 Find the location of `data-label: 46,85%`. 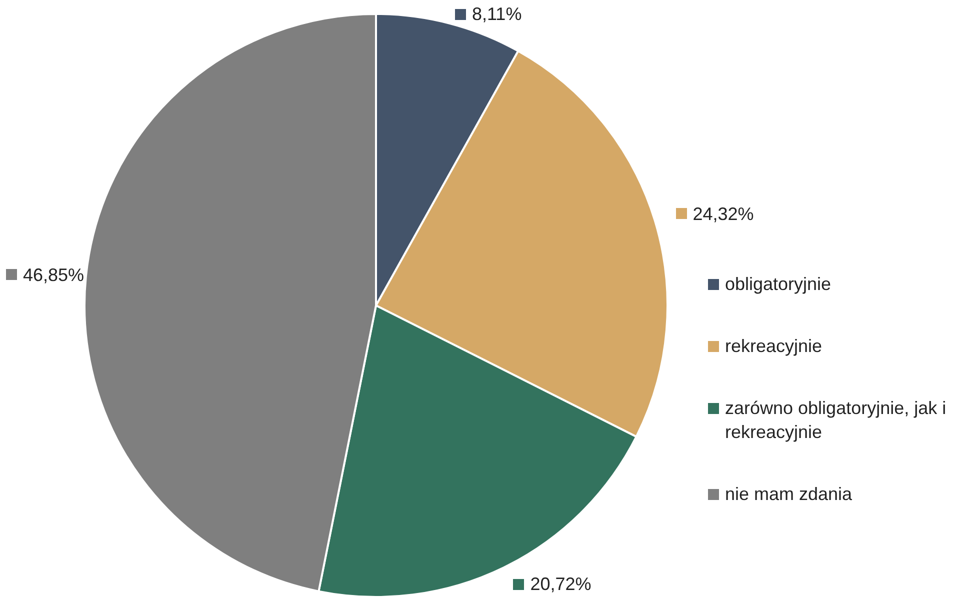

data-label: 46,85% is located at coordinates (53, 275).